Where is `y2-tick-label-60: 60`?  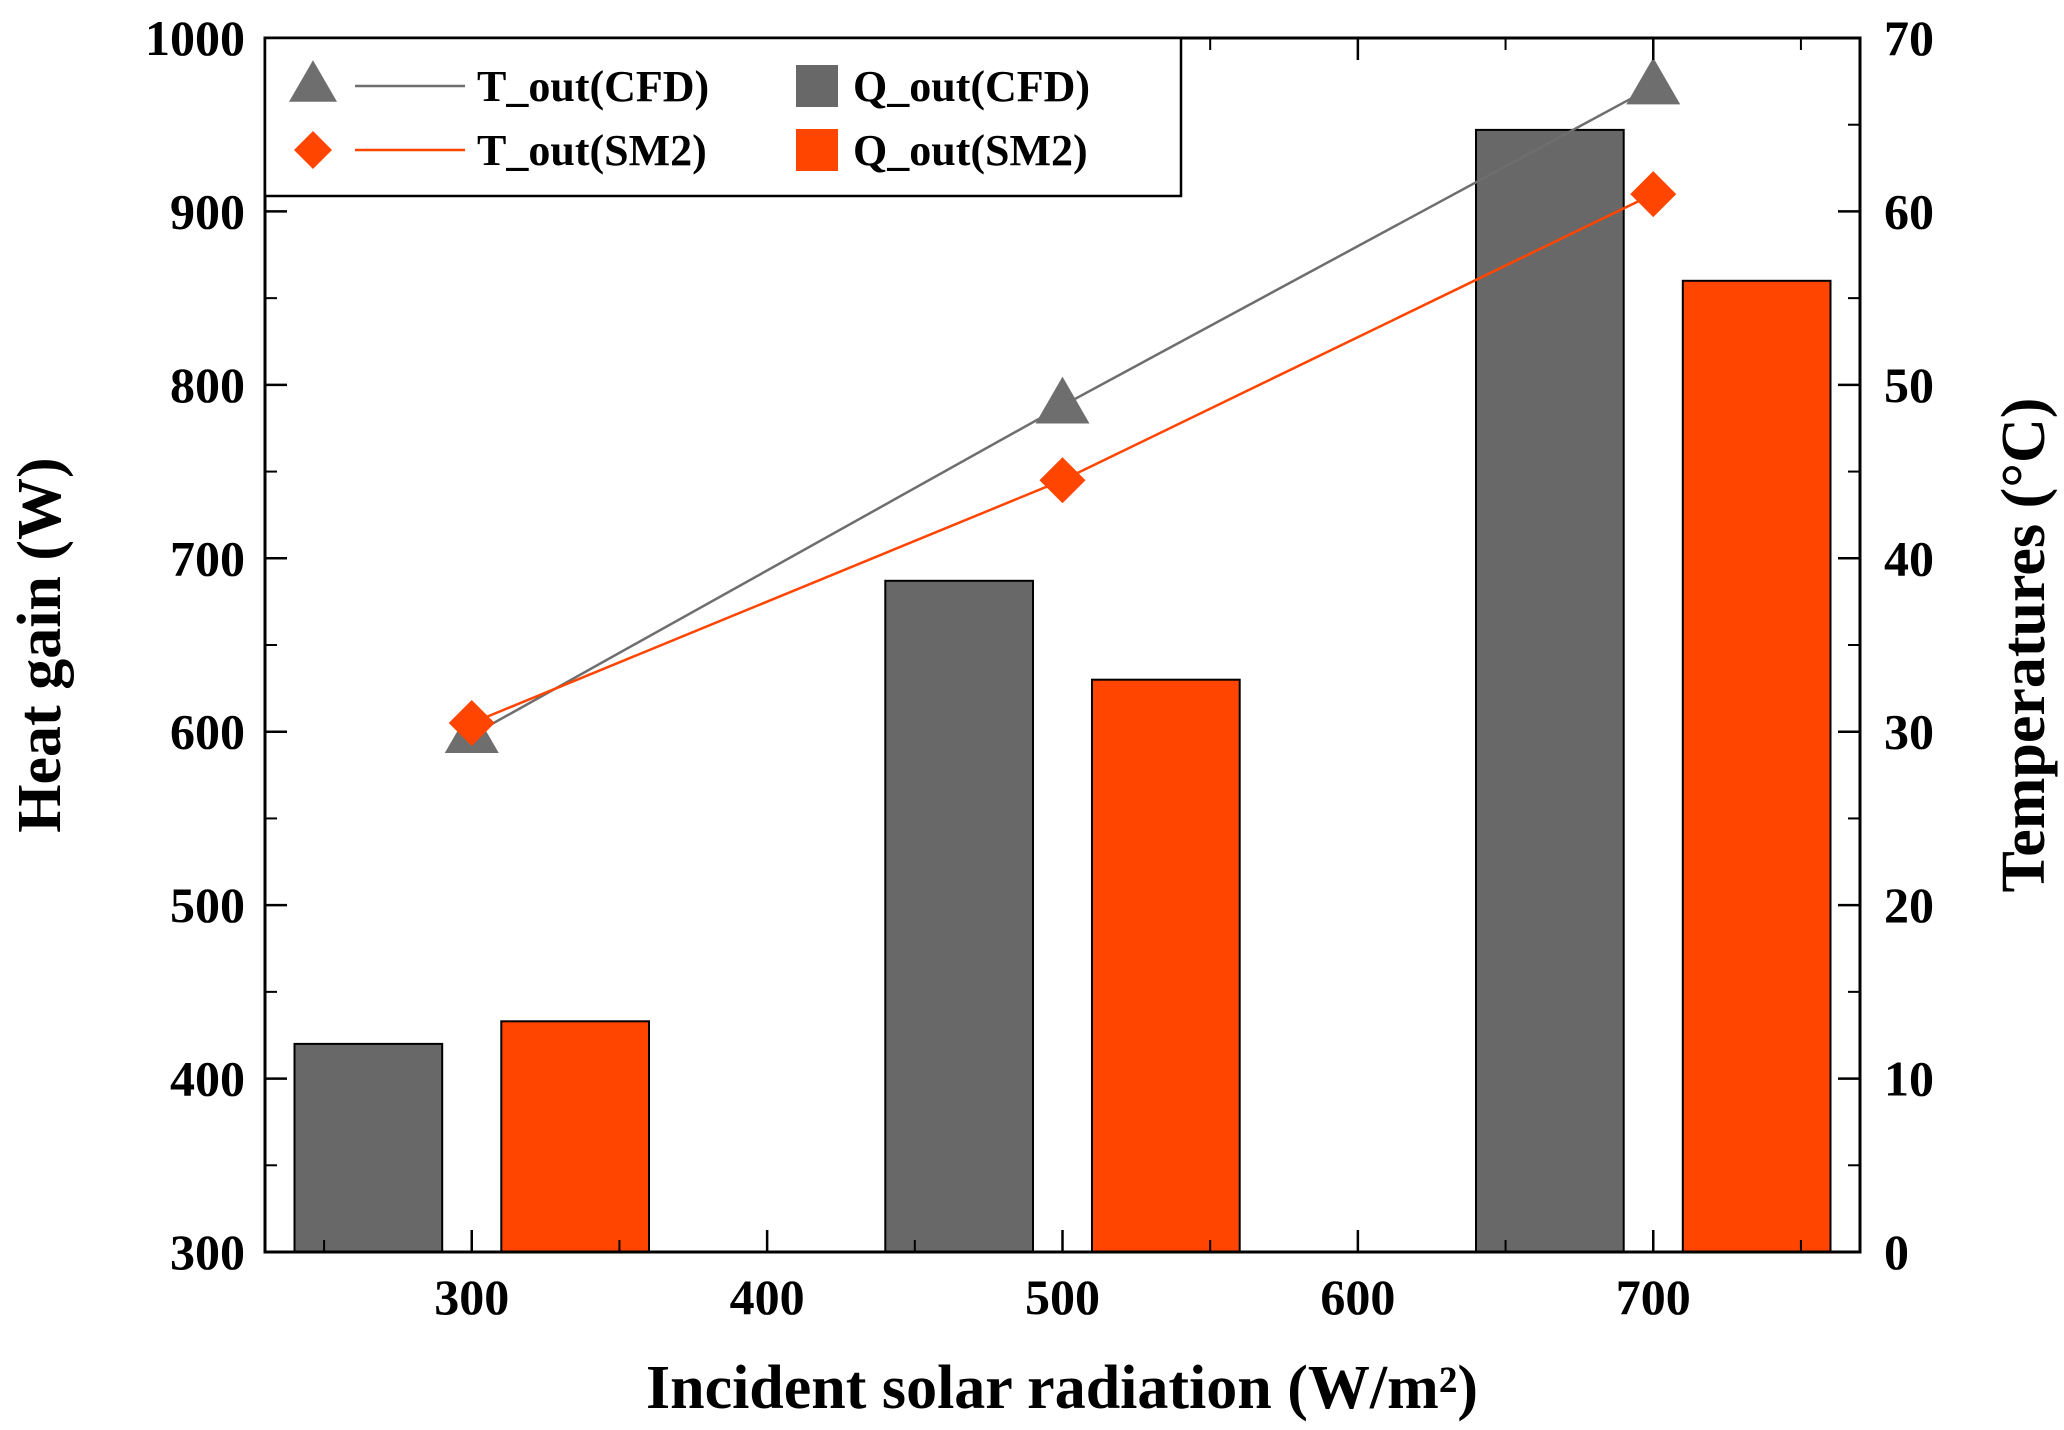
y2-tick-label-60: 60 is located at coordinates (1909, 211).